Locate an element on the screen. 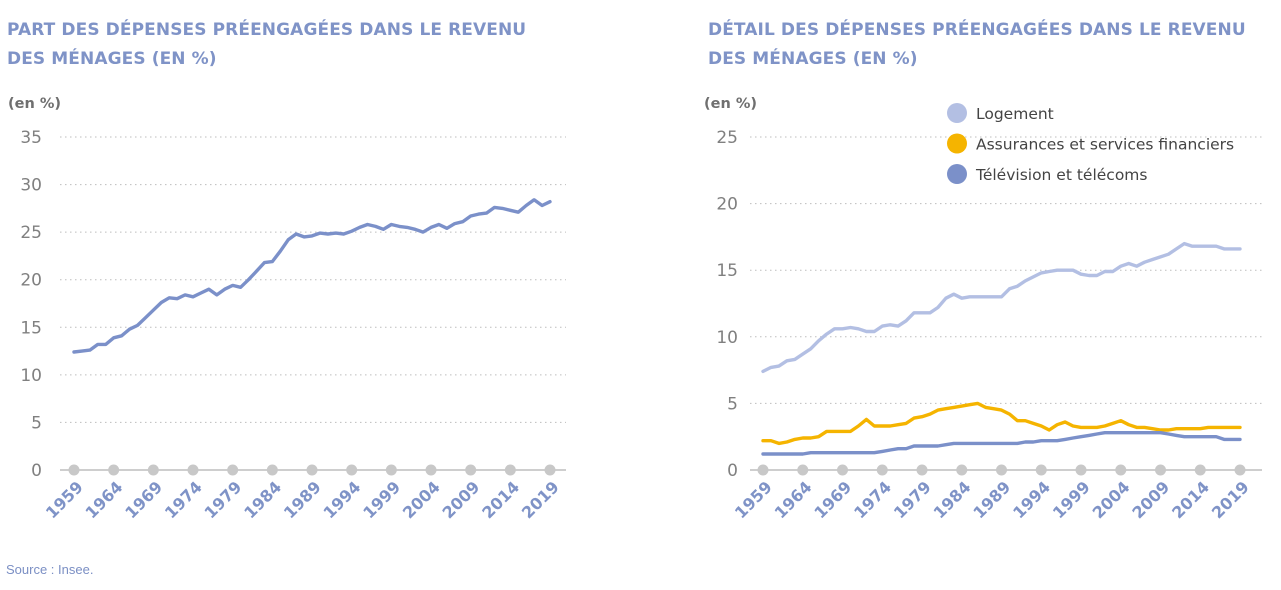  right-x-tick-label: 1974 is located at coordinates (872, 499).